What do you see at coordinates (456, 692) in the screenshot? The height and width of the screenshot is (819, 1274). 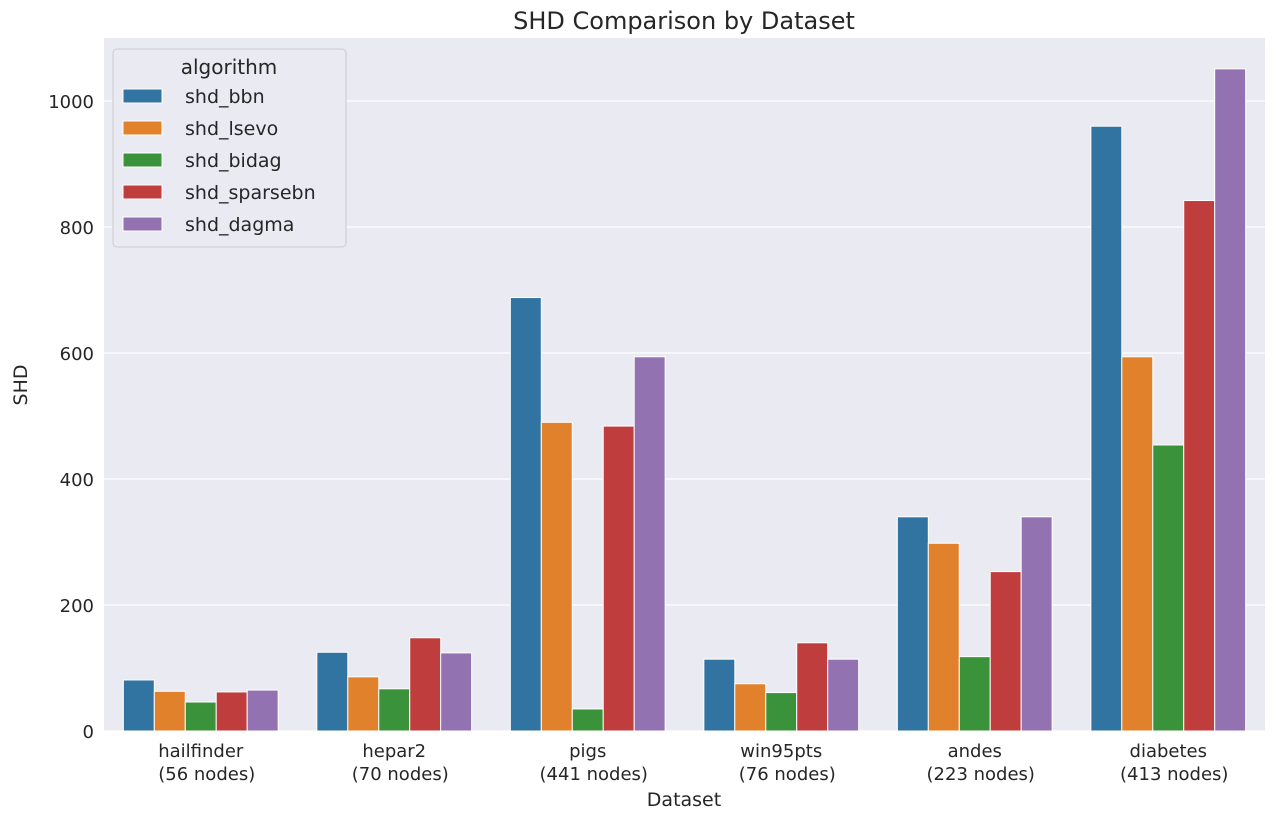 I see `bar-shd_dagma-hepar2` at bounding box center [456, 692].